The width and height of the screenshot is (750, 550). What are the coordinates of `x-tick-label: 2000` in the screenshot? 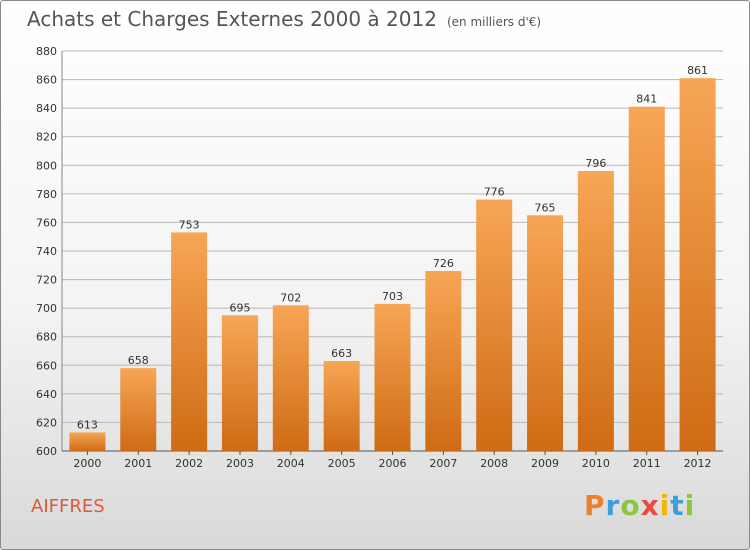 It's located at (87, 463).